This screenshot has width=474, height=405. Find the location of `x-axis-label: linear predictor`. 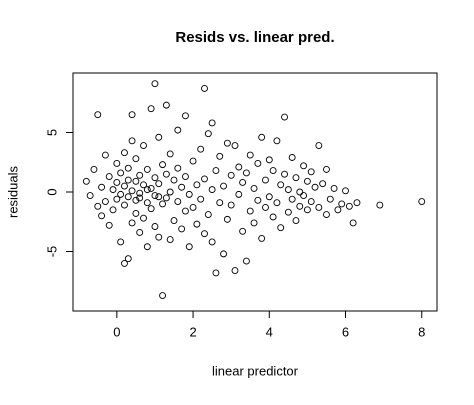

x-axis-label: linear predictor is located at coordinates (255, 370).